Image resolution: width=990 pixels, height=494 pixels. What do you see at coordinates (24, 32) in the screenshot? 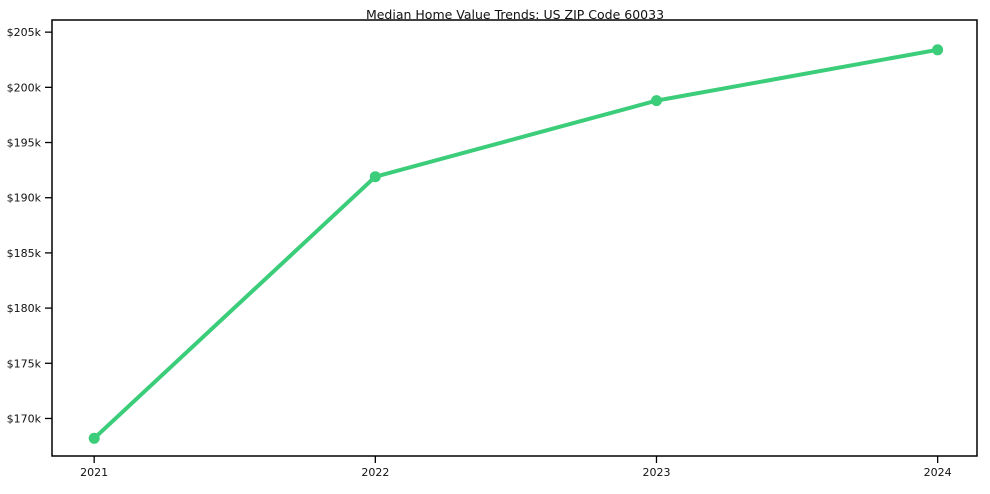
I see `y-tick-label: $205k` at bounding box center [24, 32].